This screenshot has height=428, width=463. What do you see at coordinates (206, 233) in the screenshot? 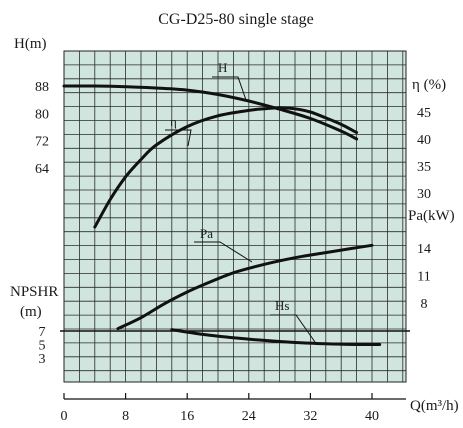
I see `series-label-pa: Pa` at bounding box center [206, 233].